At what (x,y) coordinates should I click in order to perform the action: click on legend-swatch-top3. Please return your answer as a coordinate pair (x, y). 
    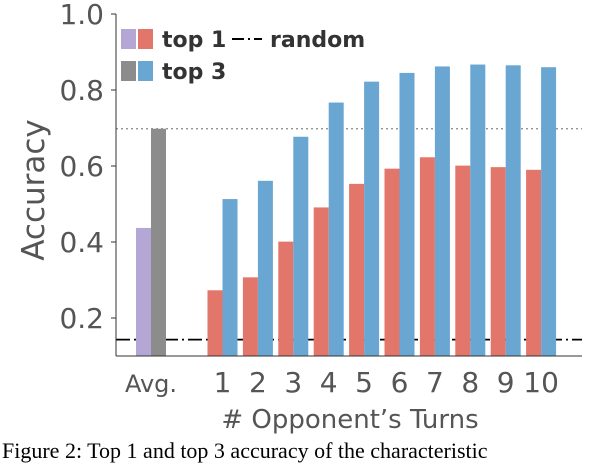
    Looking at the image, I should click on (145, 71).